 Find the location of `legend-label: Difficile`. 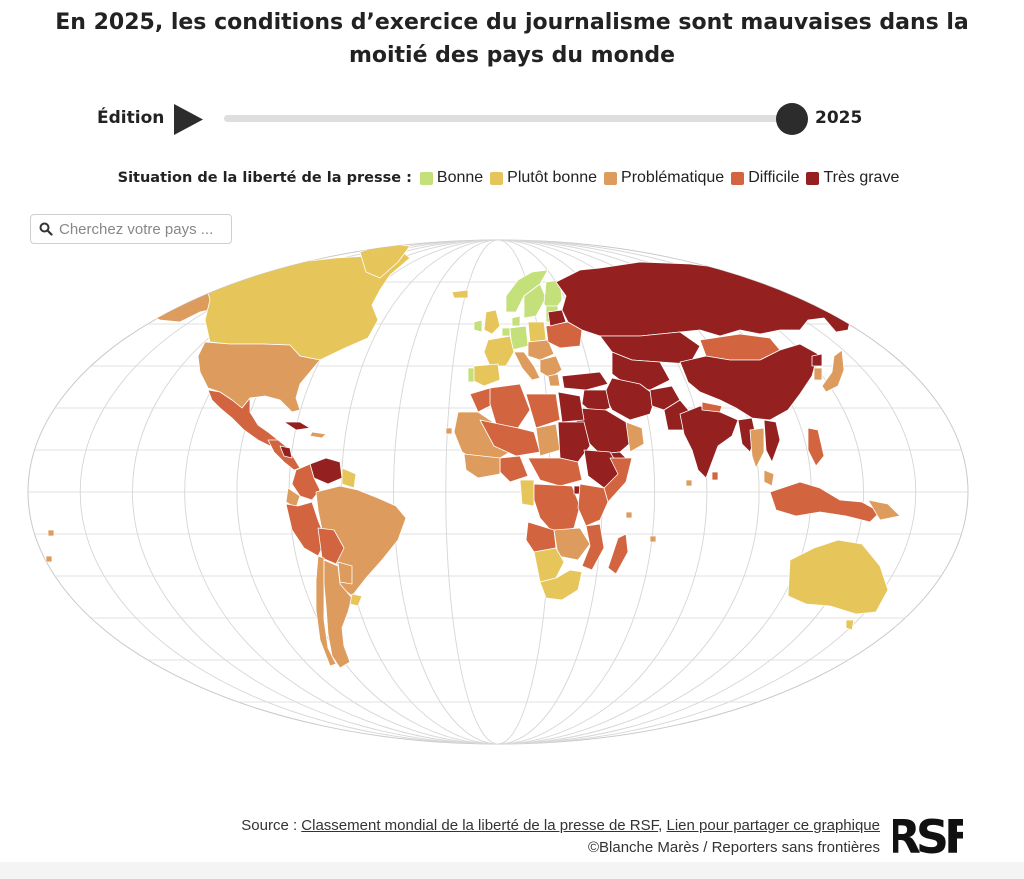

legend-label: Difficile is located at coordinates (774, 177).